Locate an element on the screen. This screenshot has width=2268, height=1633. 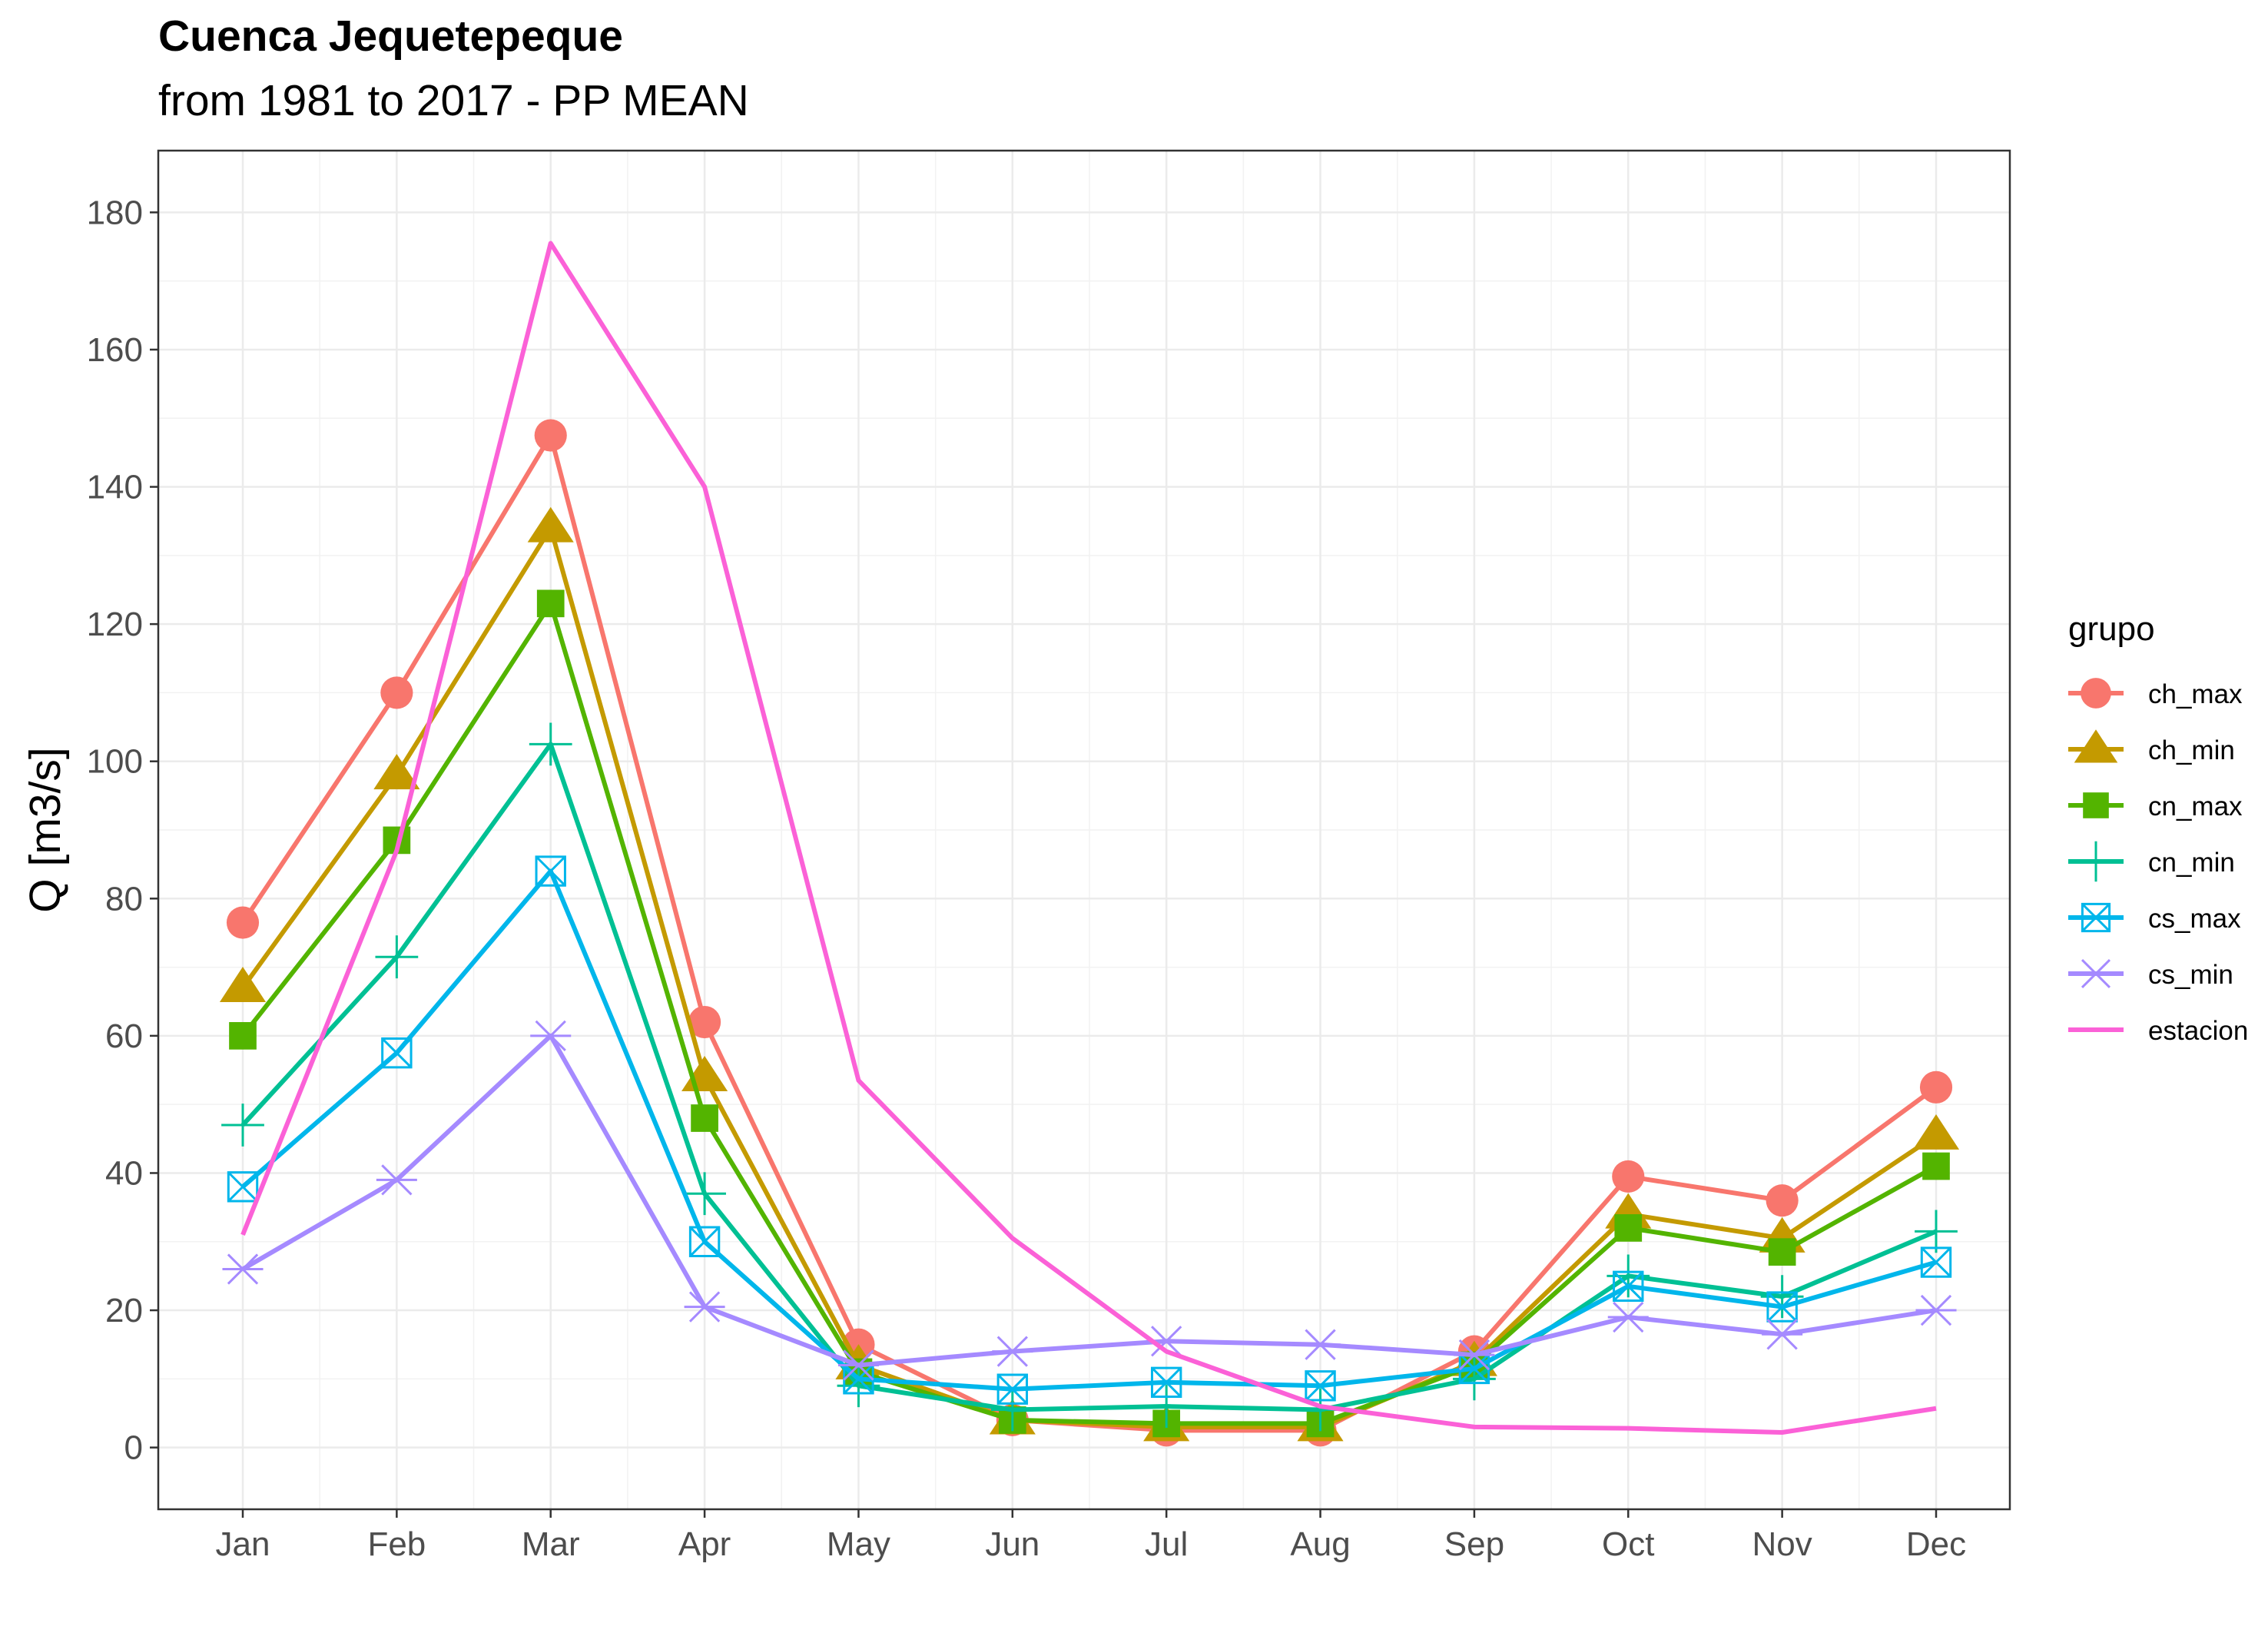
y-tick-label: 180 is located at coordinates (115, 212).